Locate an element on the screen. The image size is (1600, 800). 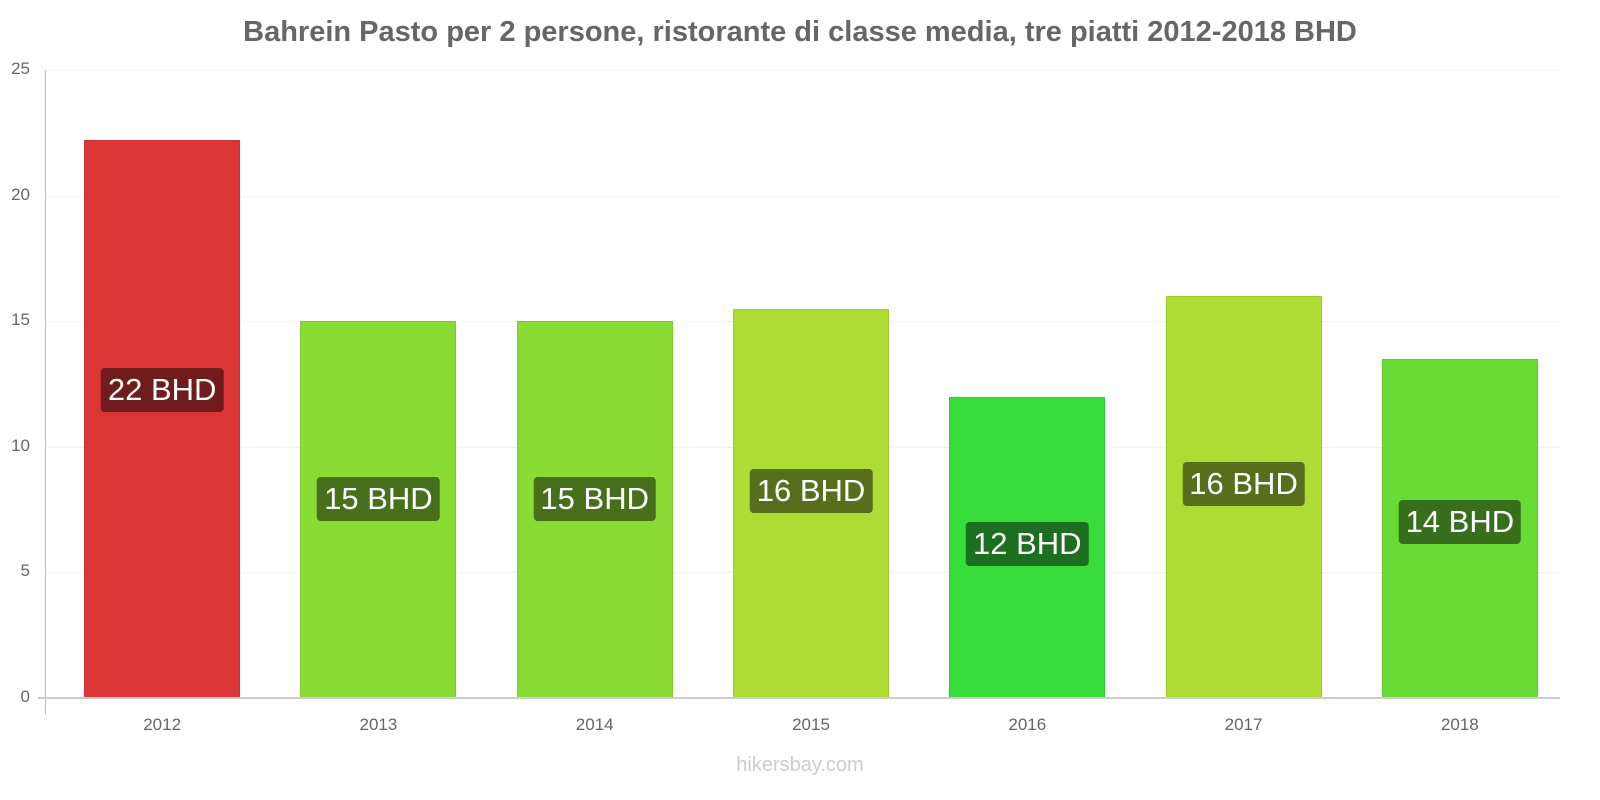
y-axis-line is located at coordinates (45, 392).